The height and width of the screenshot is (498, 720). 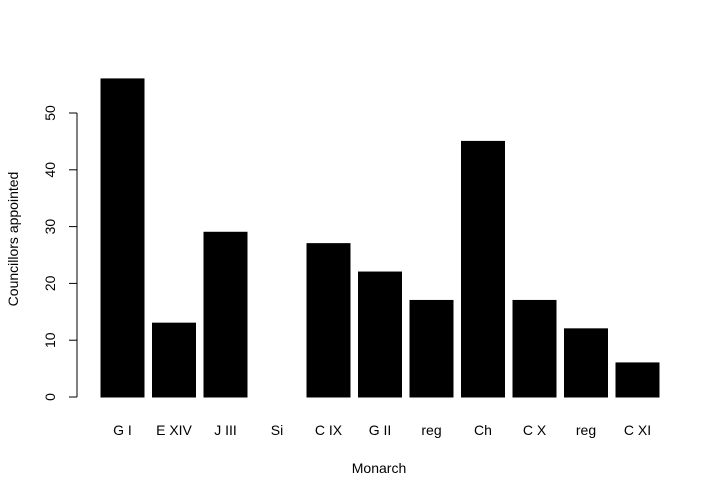 I want to click on x-axis-title: Monarch, so click(x=379, y=468).